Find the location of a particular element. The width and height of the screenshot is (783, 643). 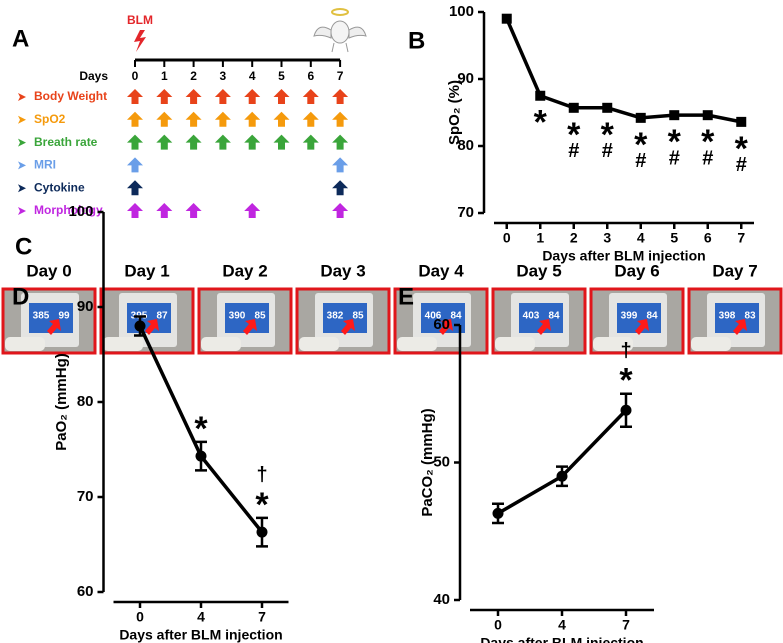

frame-title: Day 4 is located at coordinates (441, 270).